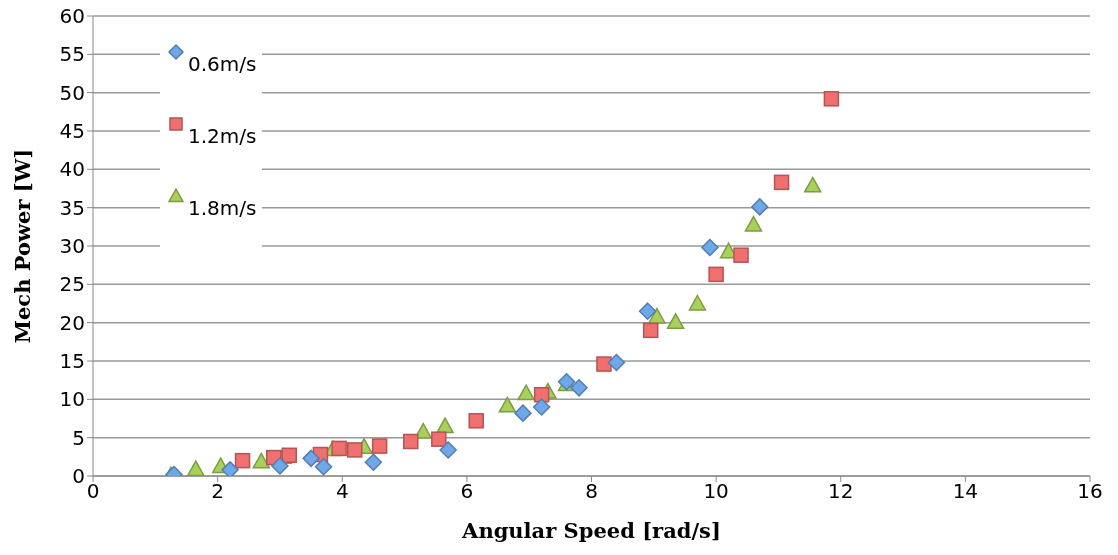 The image size is (1118, 555). What do you see at coordinates (222, 136) in the screenshot?
I see `legend-label: 1.2m/s` at bounding box center [222, 136].